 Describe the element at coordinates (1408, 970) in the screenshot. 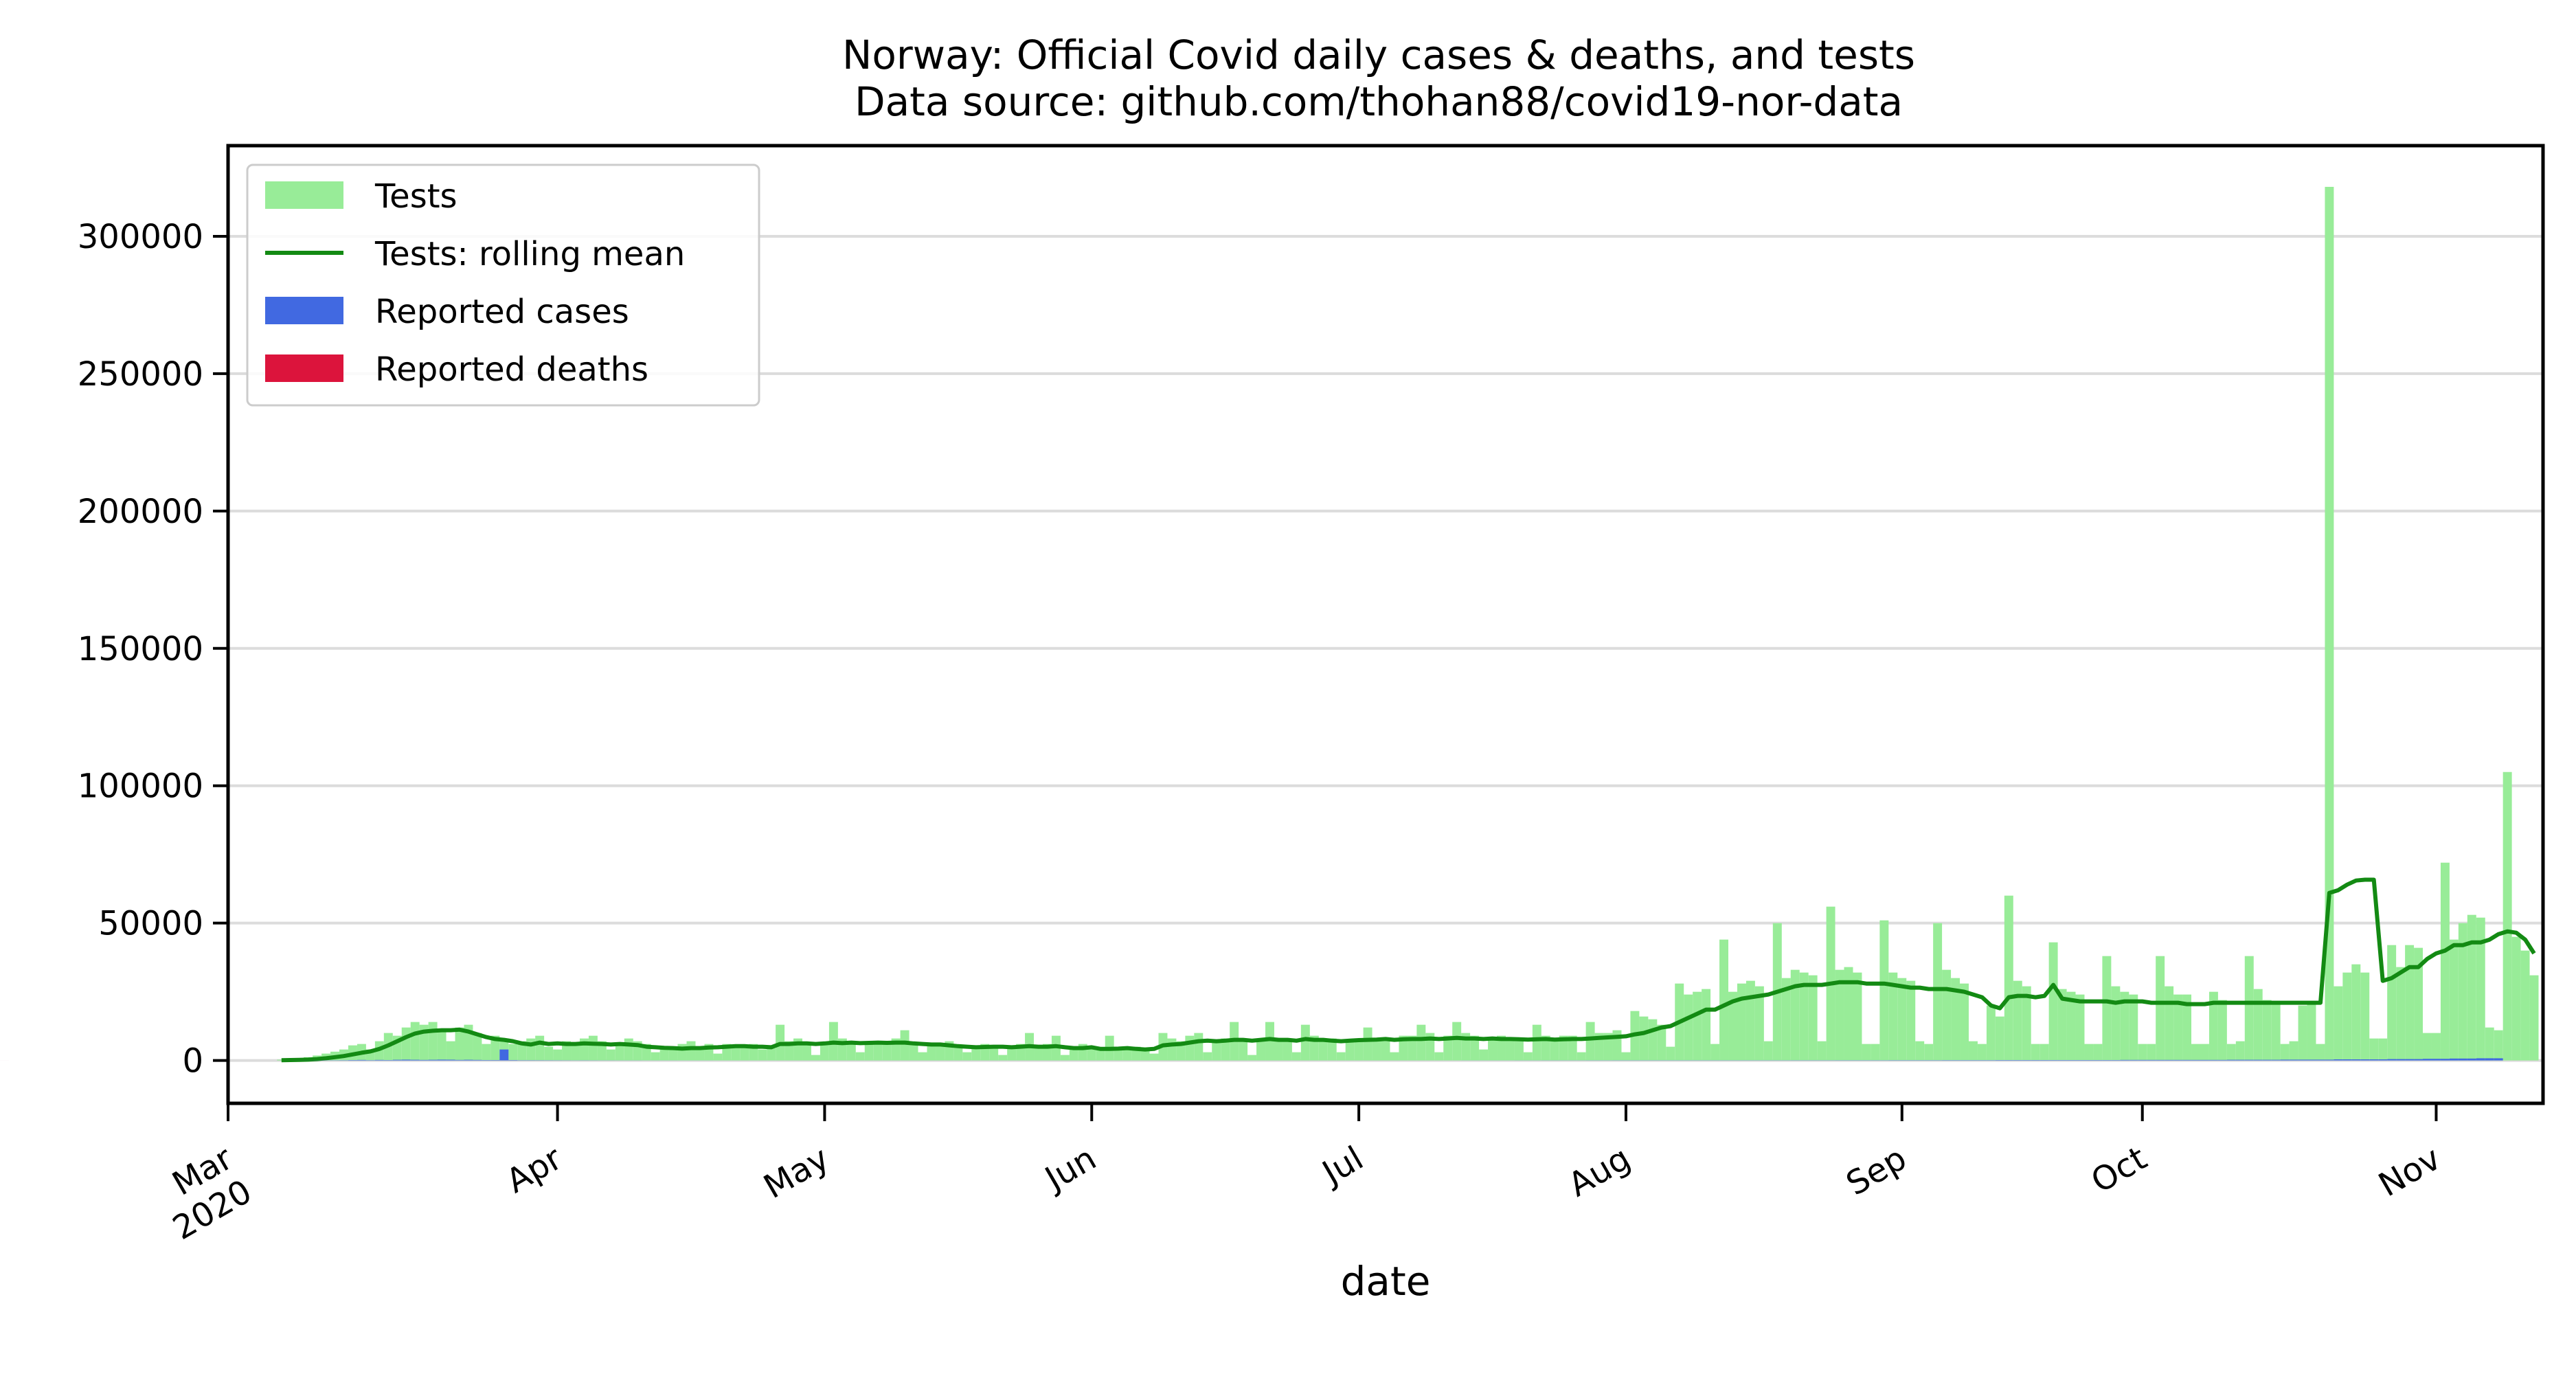

I see `line` at that location.